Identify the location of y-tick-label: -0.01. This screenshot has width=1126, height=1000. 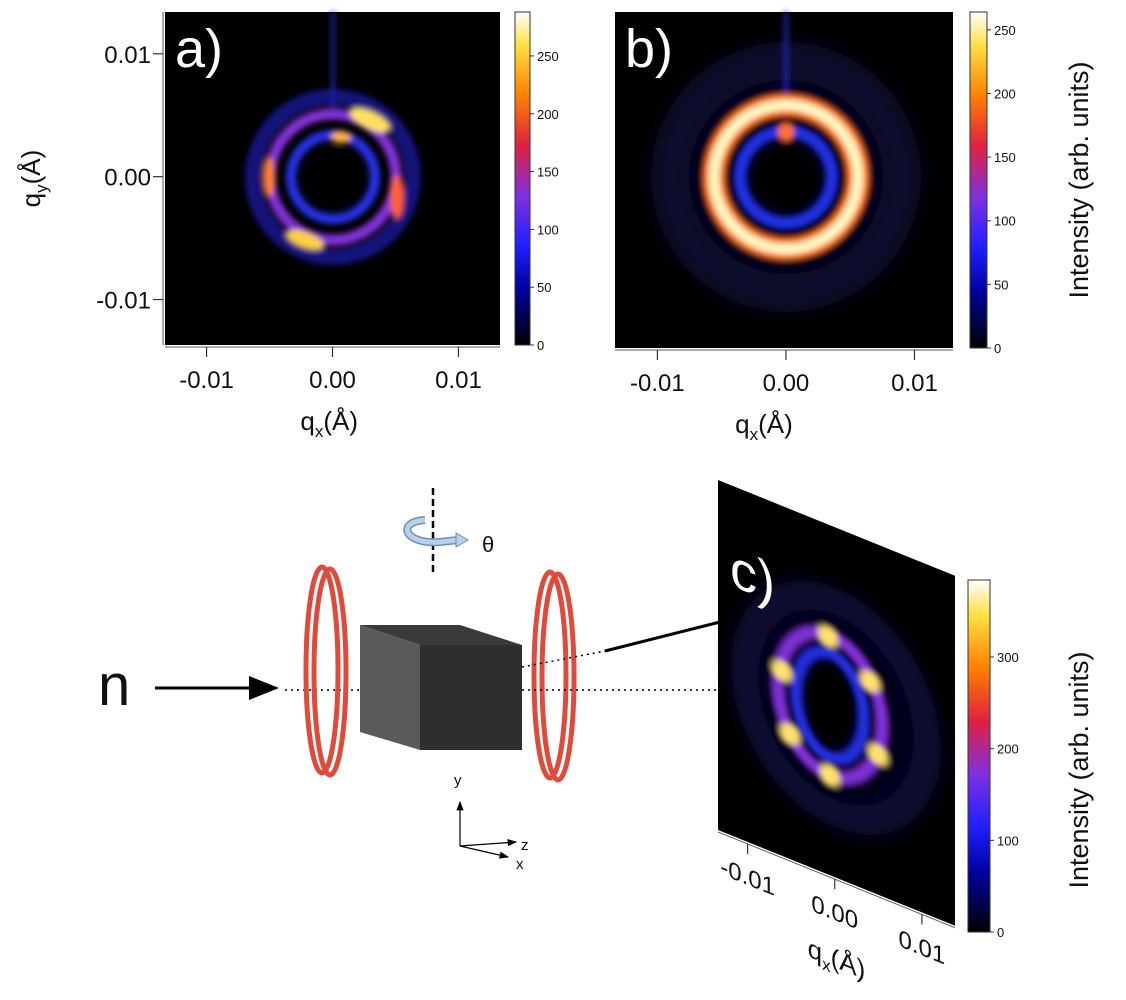
(123, 301).